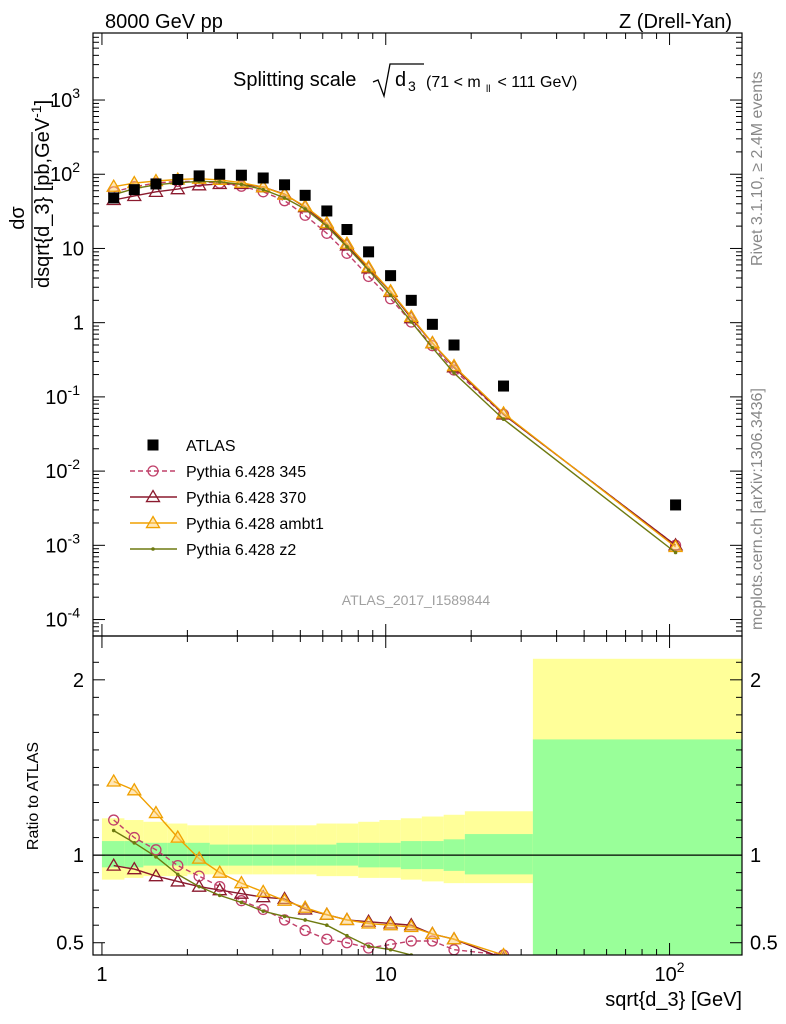 The image size is (786, 1024). Describe the element at coordinates (74, 464) in the screenshot. I see `y-tick-label-exponent: -2` at that location.